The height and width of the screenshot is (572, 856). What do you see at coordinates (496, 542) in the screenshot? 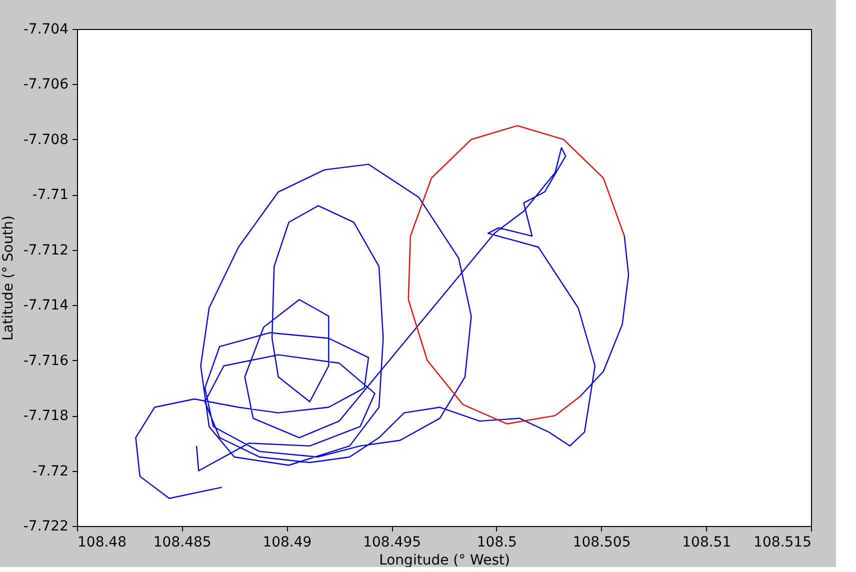
I see `x-tick-label: 108.5` at bounding box center [496, 542].